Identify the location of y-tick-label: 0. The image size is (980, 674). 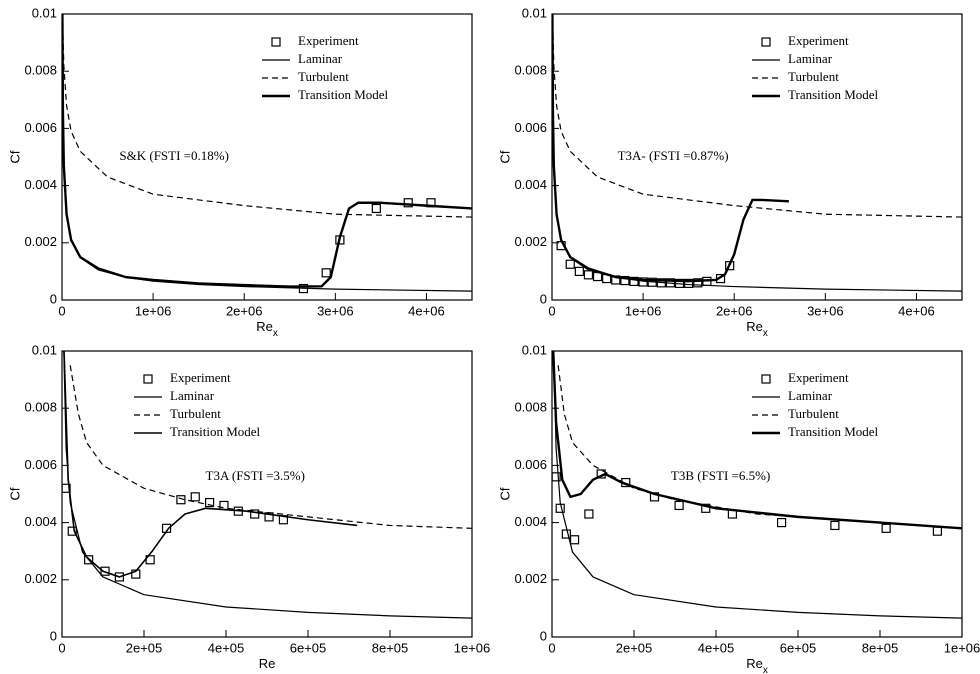
(543, 635).